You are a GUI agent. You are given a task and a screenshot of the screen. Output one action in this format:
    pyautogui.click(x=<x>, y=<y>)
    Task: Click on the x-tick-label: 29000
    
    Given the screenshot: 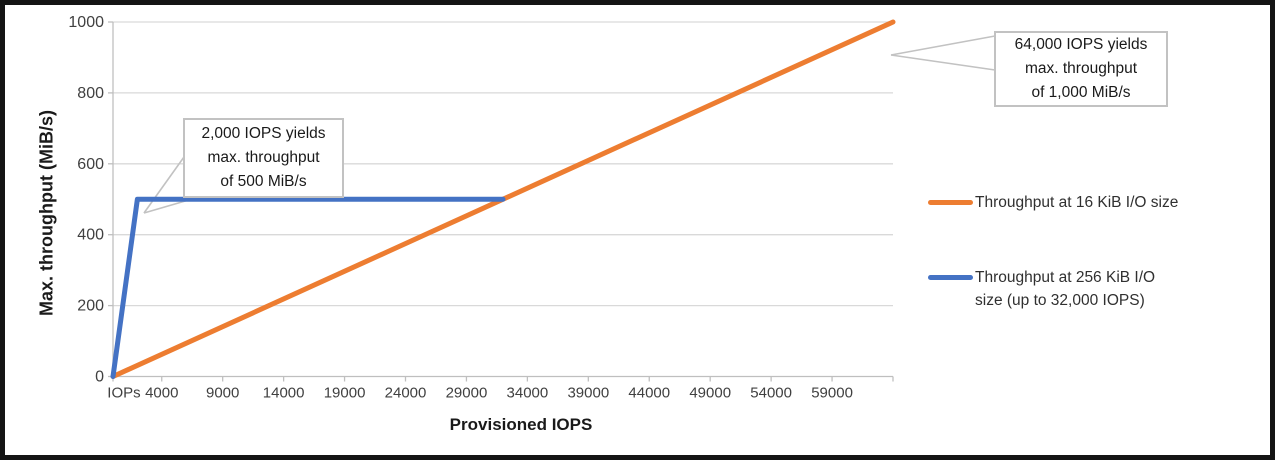 What is the action you would take?
    pyautogui.click(x=467, y=393)
    